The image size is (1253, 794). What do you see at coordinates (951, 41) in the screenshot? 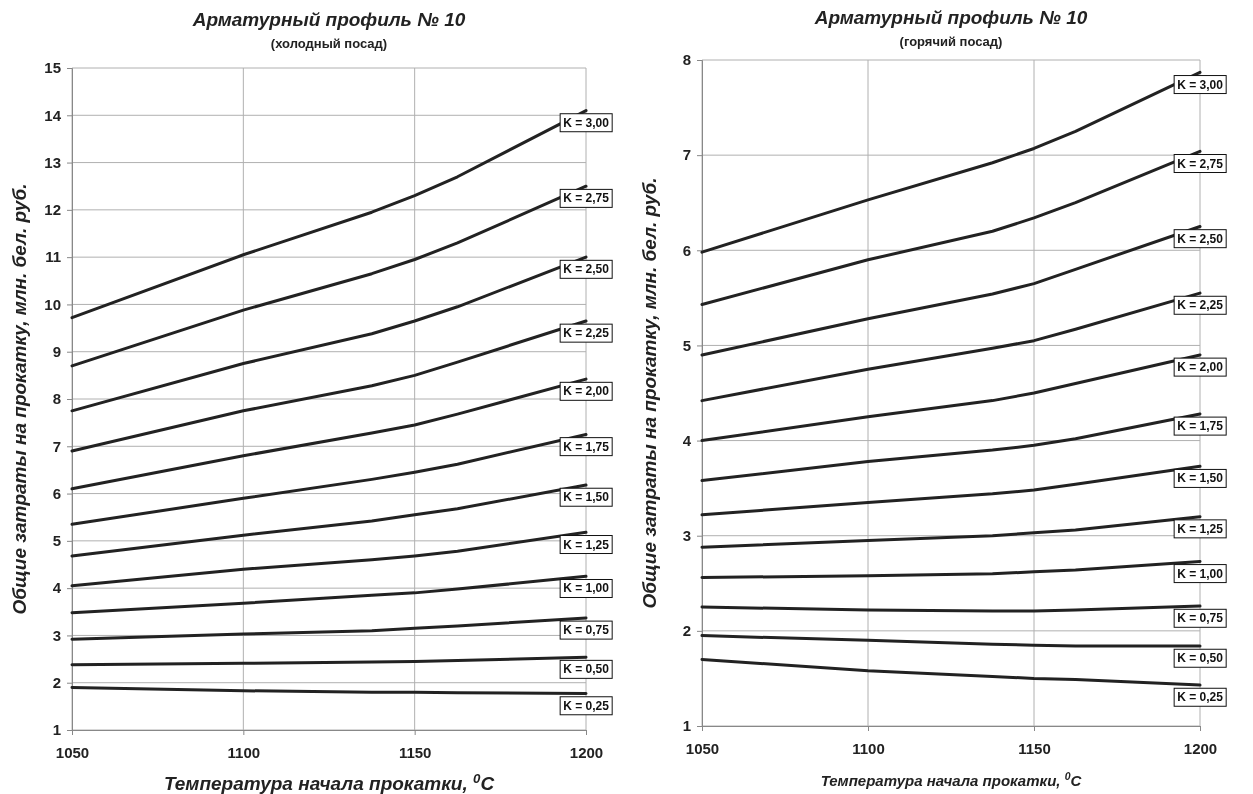
I see `chart-subtitle: (горячий посад)` at bounding box center [951, 41].